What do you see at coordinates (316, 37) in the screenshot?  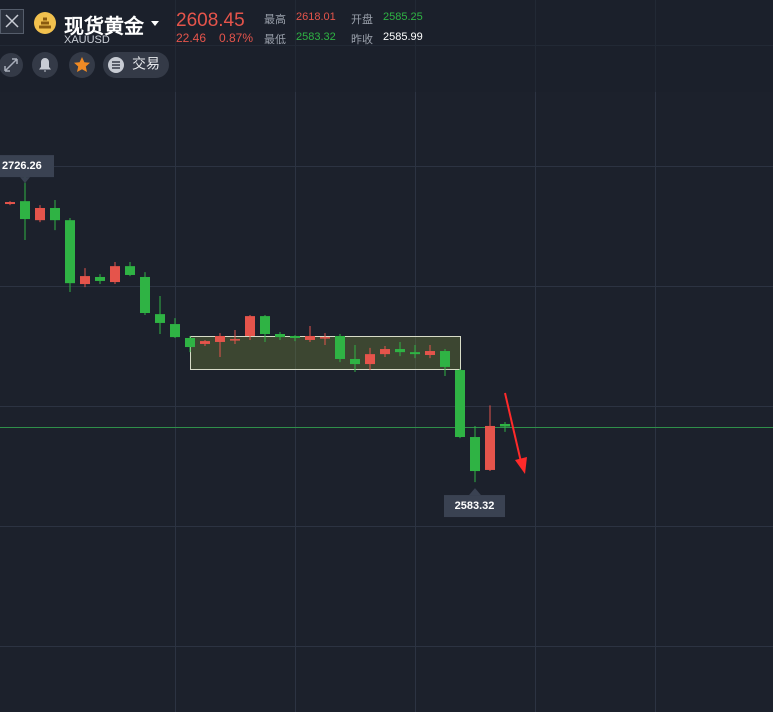 I see `stat-value: 2583.32` at bounding box center [316, 37].